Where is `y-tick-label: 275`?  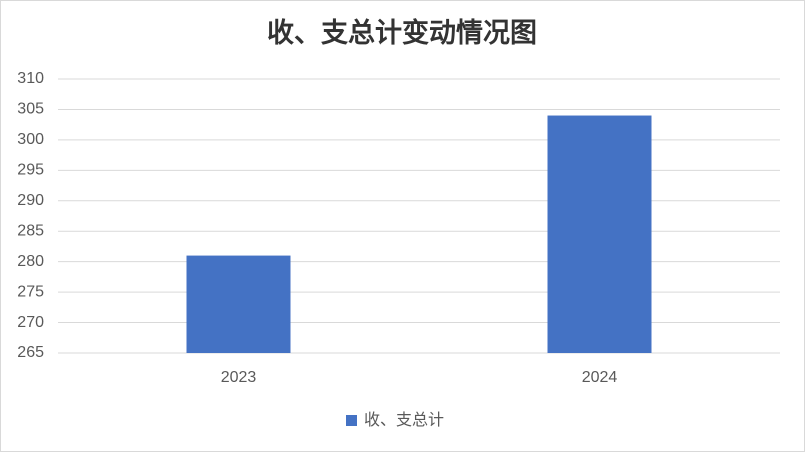
y-tick-label: 275 is located at coordinates (30, 291).